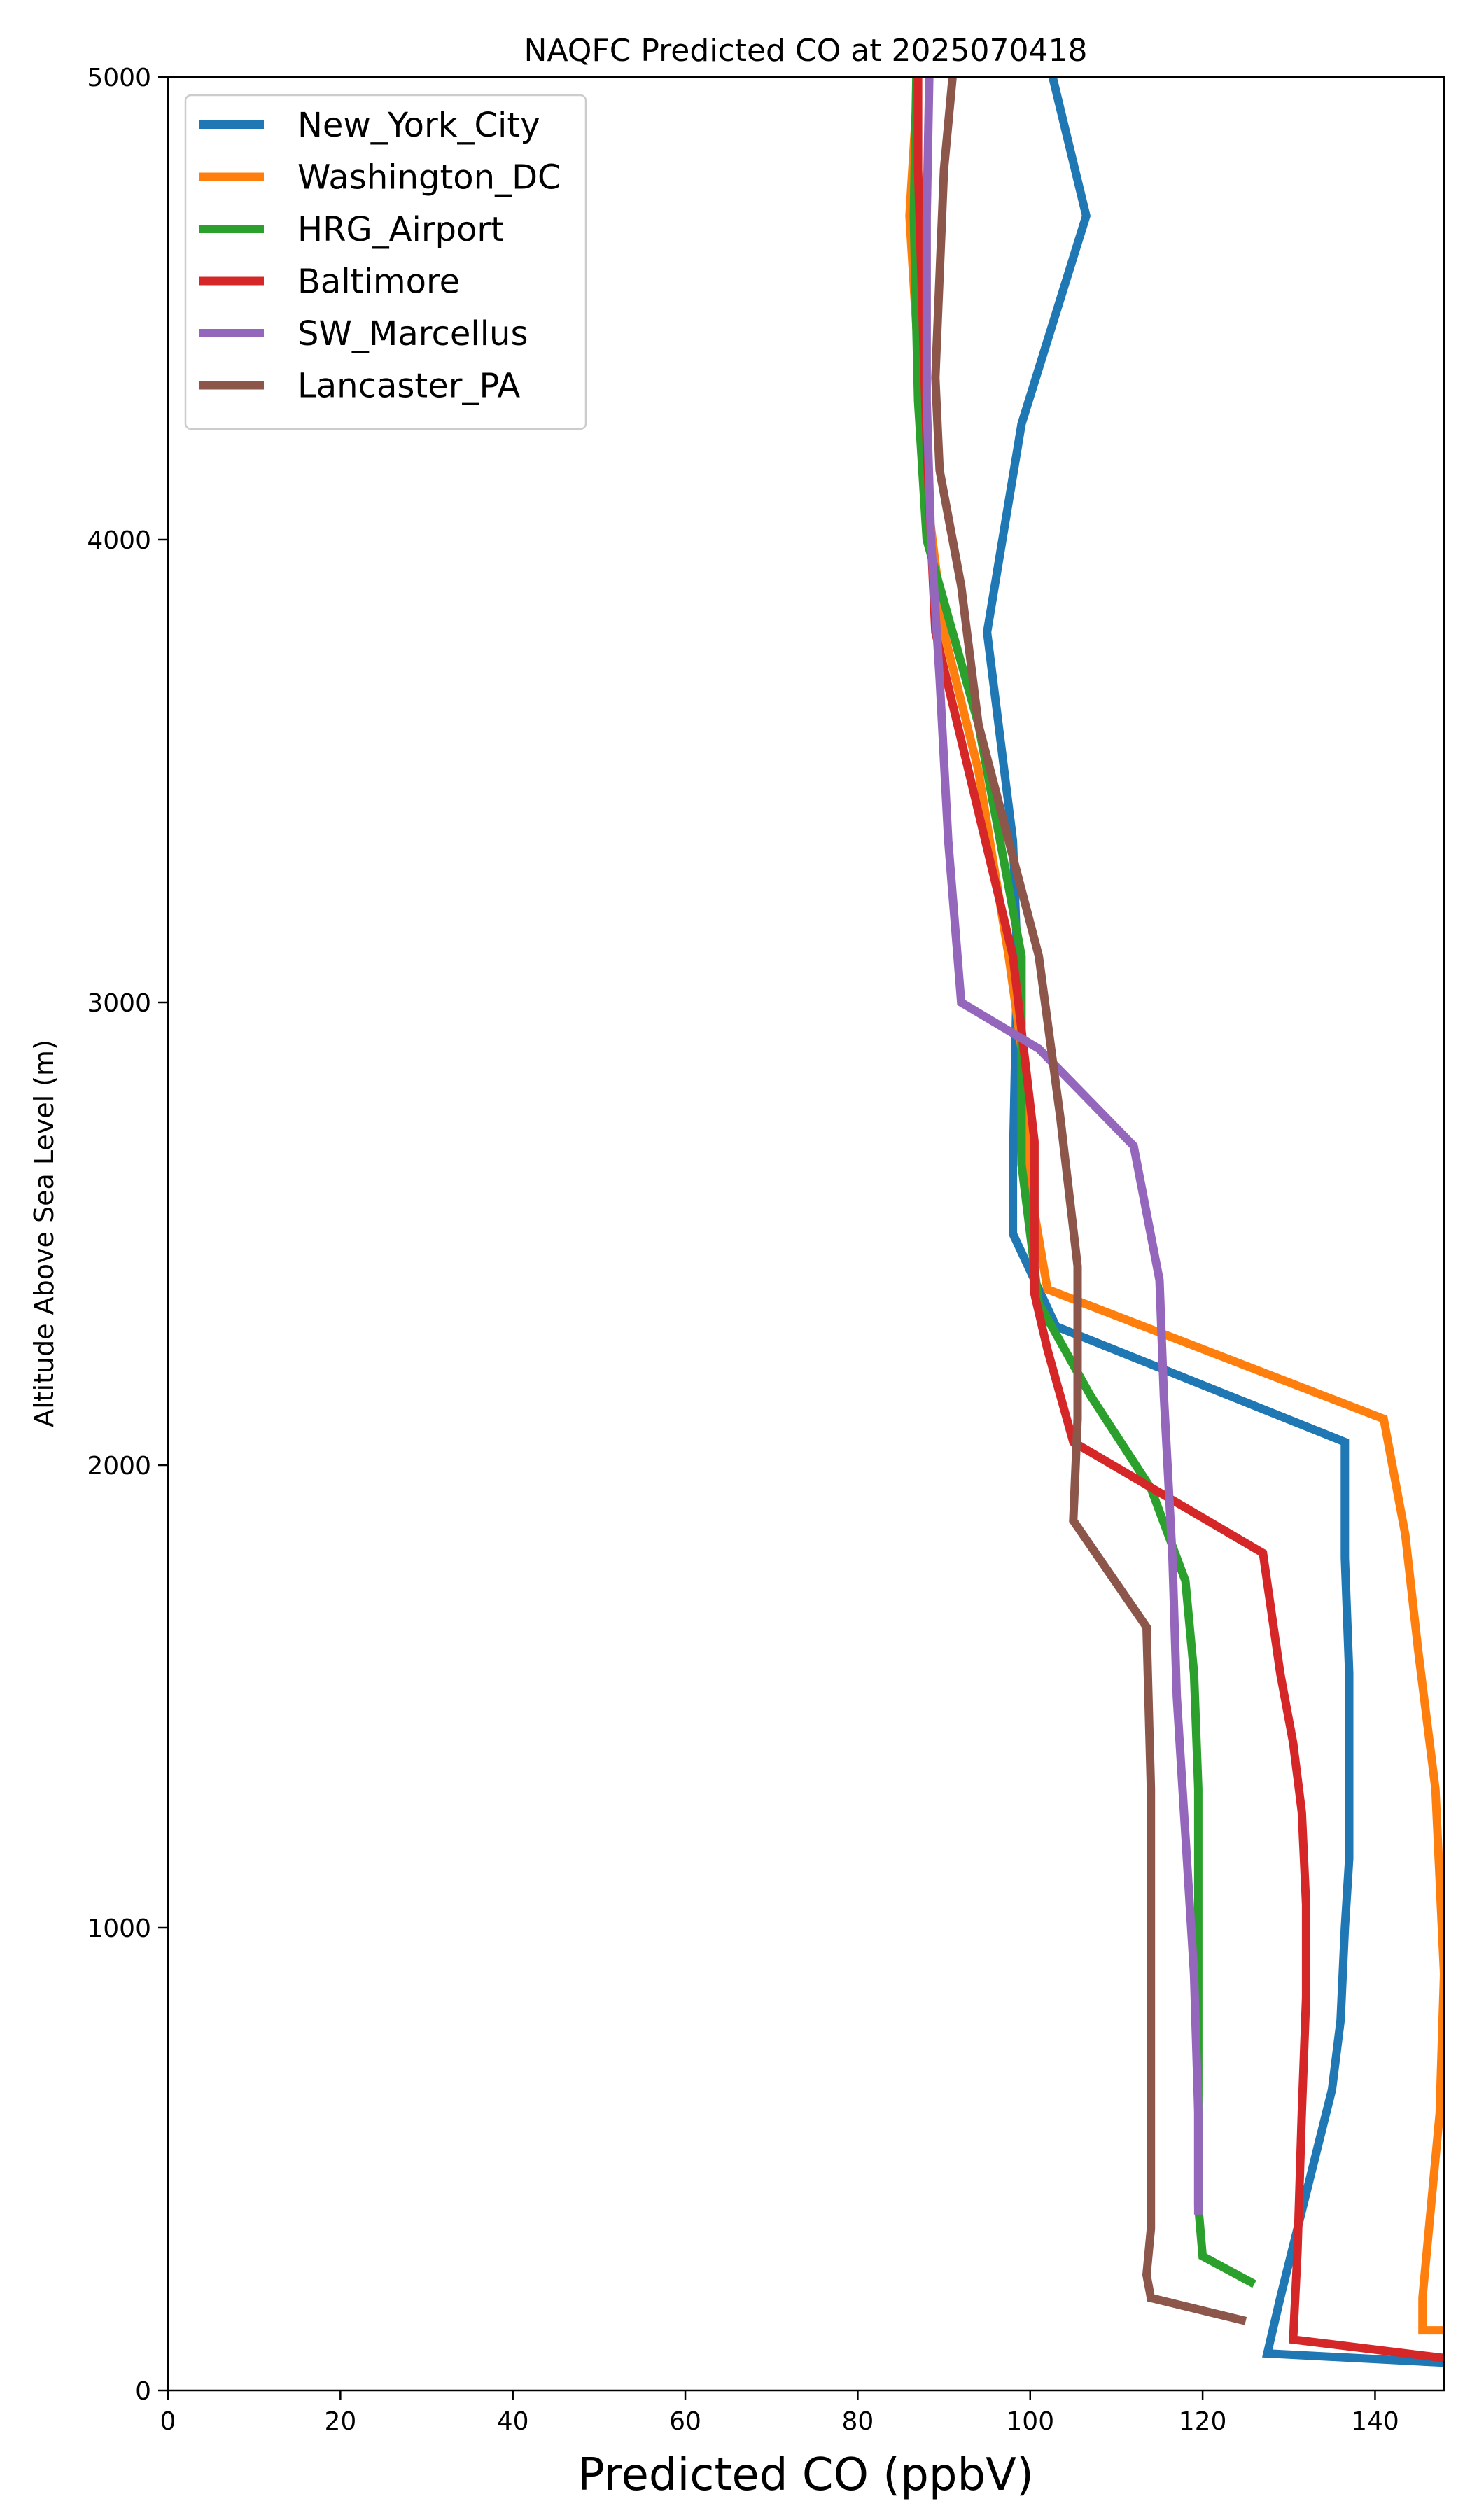  What do you see at coordinates (127, 1235) in the screenshot?
I see `y-axis: 0 1000 2000 3000 4000 5000` at bounding box center [127, 1235].